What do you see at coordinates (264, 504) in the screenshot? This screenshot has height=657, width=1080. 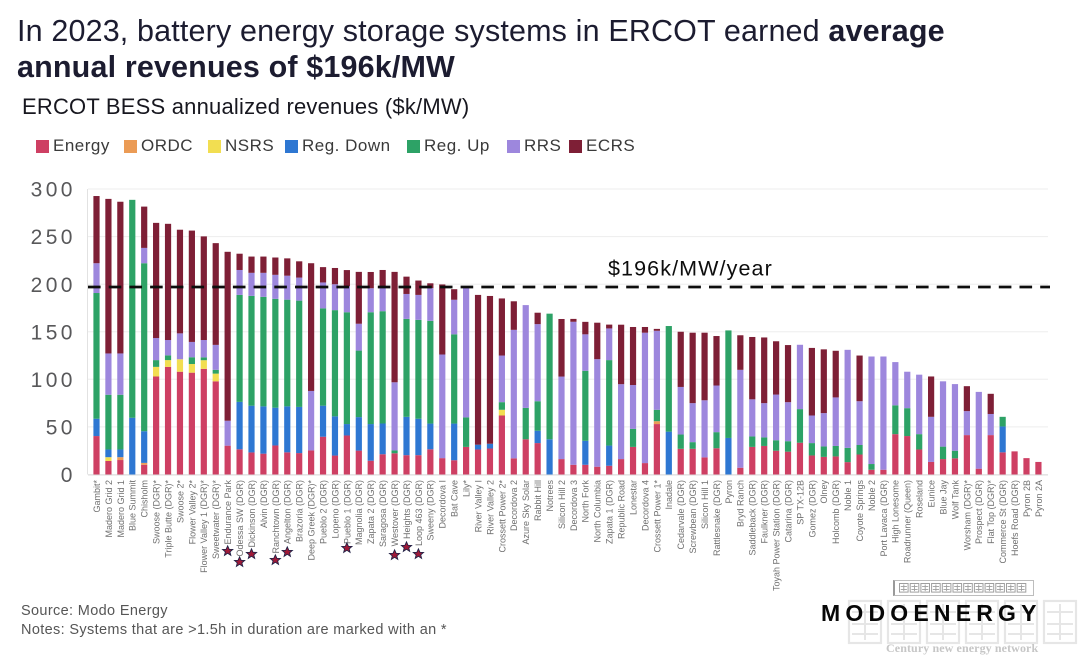 I see `svg-text: Alvin (DGR)` at bounding box center [264, 504].